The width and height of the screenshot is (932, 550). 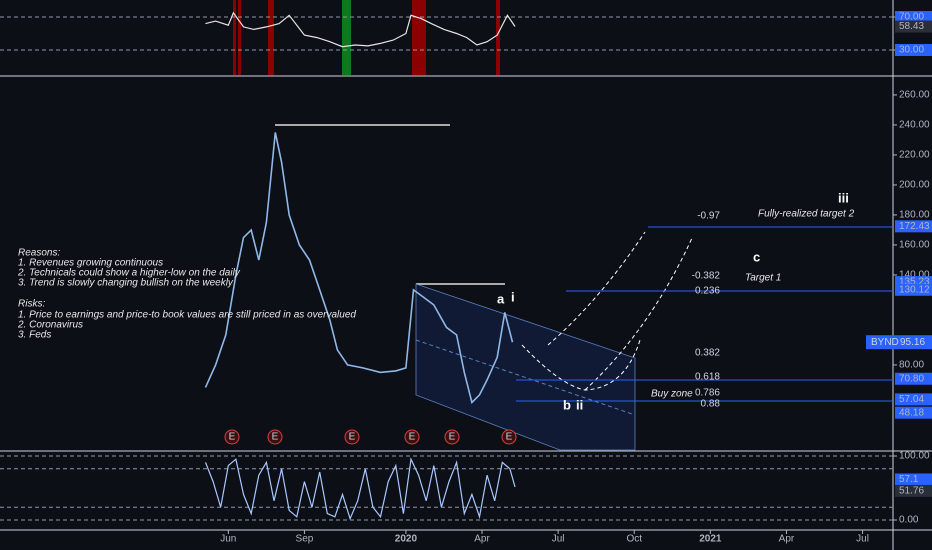 What do you see at coordinates (513, 296) in the screenshot?
I see `wave-label: i` at bounding box center [513, 296].